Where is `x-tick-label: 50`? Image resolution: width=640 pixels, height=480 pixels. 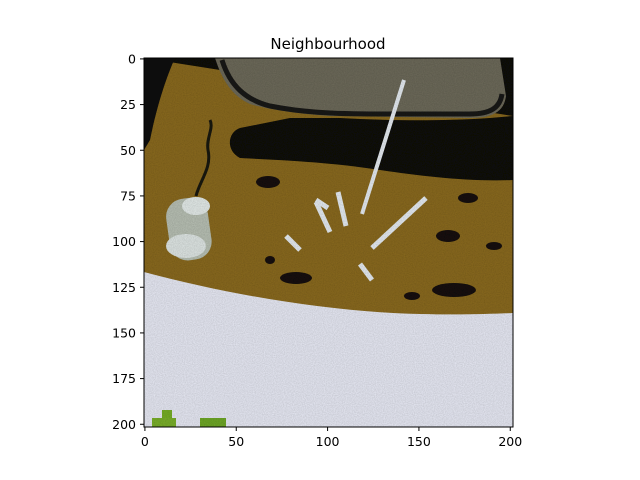 x-tick-label: 50 is located at coordinates (236, 441).